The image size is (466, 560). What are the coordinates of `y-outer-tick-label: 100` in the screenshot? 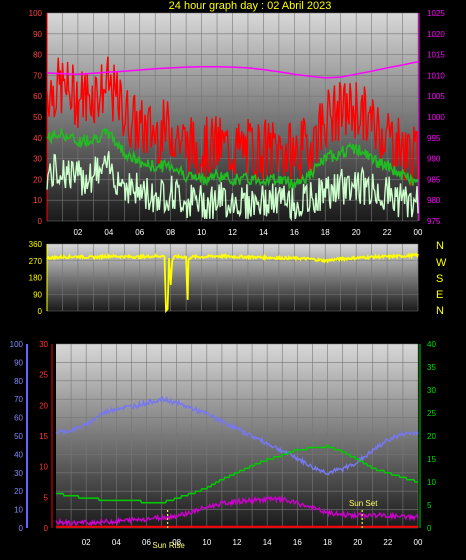 It's located at (17, 344).